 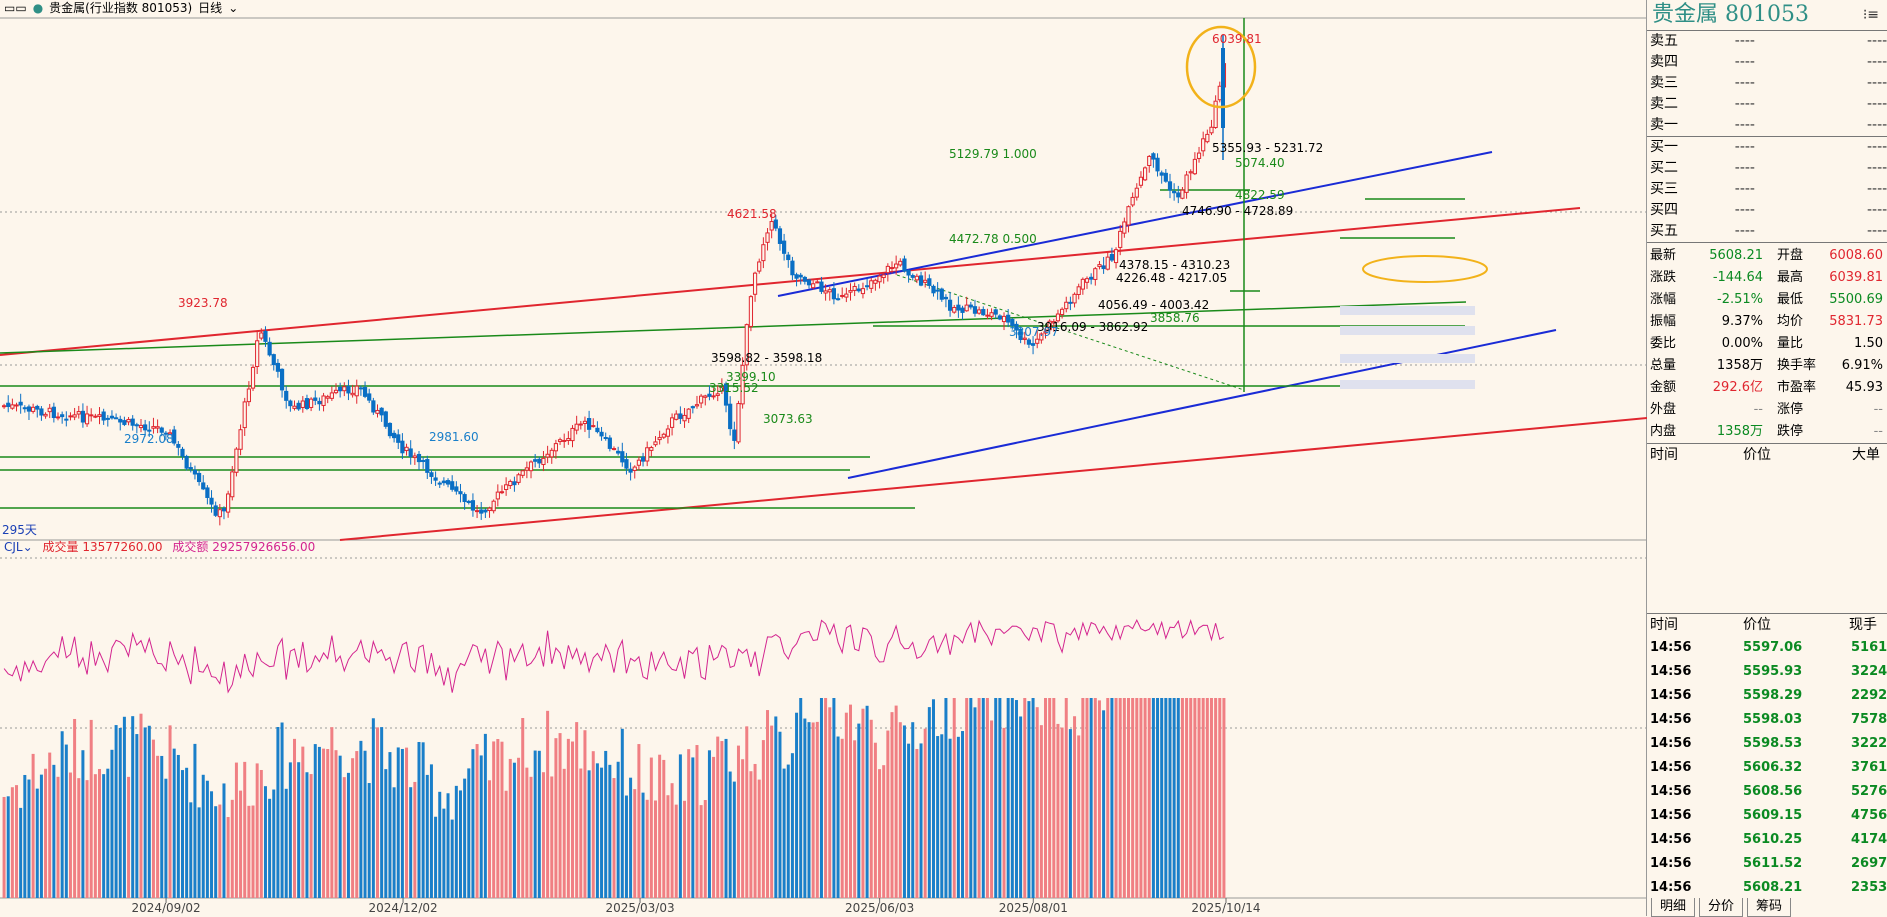 What do you see at coordinates (1175, 318) in the screenshot?
I see `annotation-label: 3858.76` at bounding box center [1175, 318].